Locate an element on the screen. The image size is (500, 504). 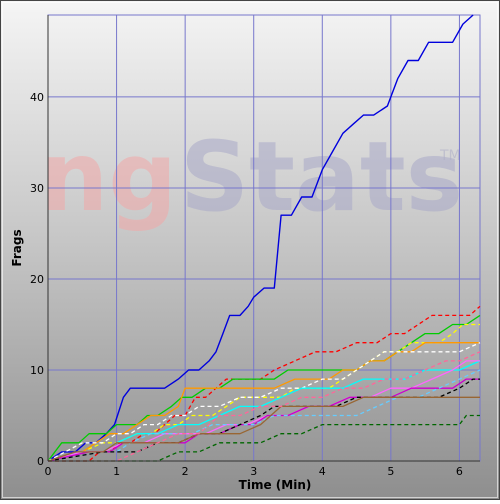
y-tick-label: 30 is located at coordinates (37, 188).